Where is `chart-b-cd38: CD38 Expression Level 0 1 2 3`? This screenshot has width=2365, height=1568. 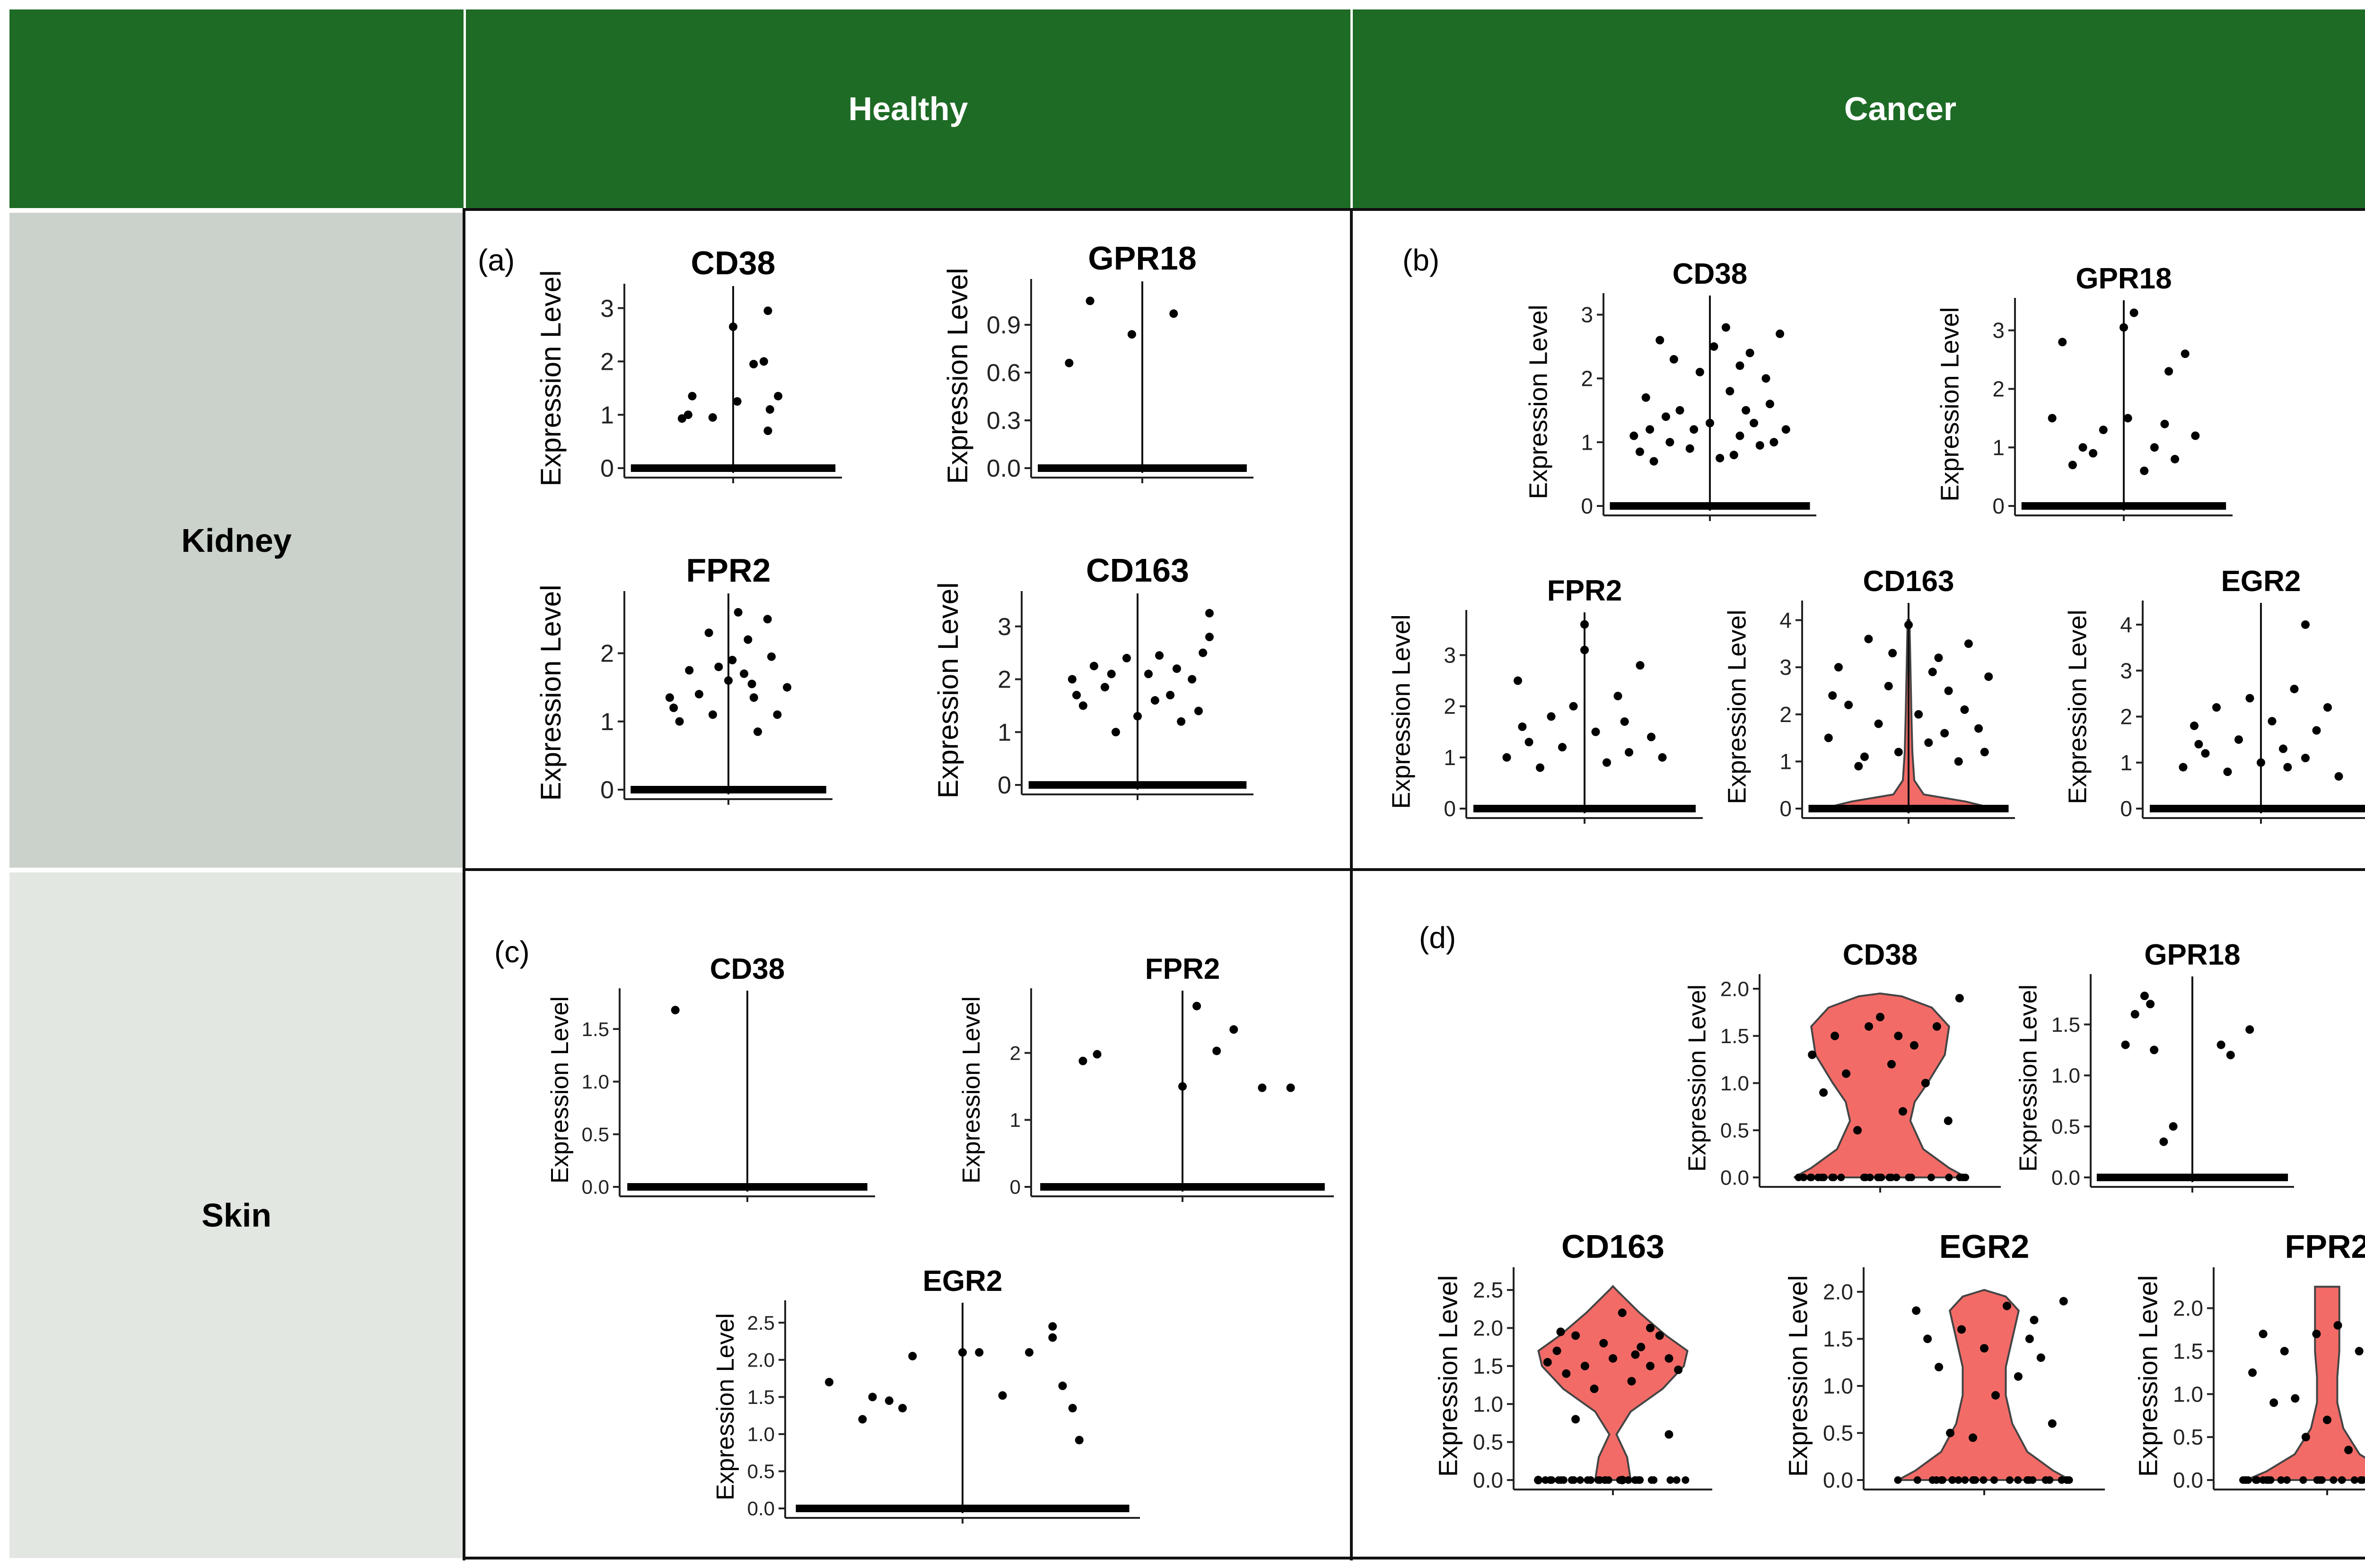 chart-b-cd38: CD38 Expression Level 0 1 2 3 is located at coordinates (1670, 389).